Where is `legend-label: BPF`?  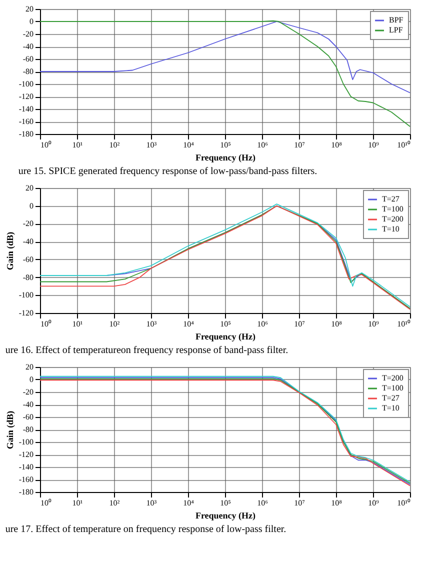
legend-label: BPF is located at coordinates (396, 20).